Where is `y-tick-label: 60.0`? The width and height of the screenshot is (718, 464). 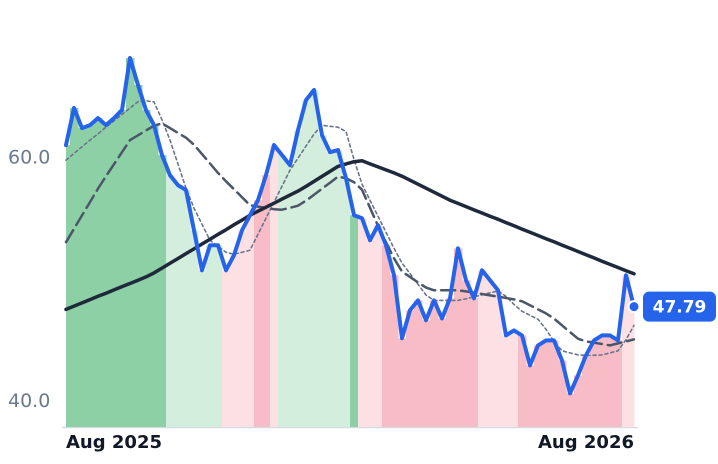
y-tick-label: 60.0 is located at coordinates (29, 158).